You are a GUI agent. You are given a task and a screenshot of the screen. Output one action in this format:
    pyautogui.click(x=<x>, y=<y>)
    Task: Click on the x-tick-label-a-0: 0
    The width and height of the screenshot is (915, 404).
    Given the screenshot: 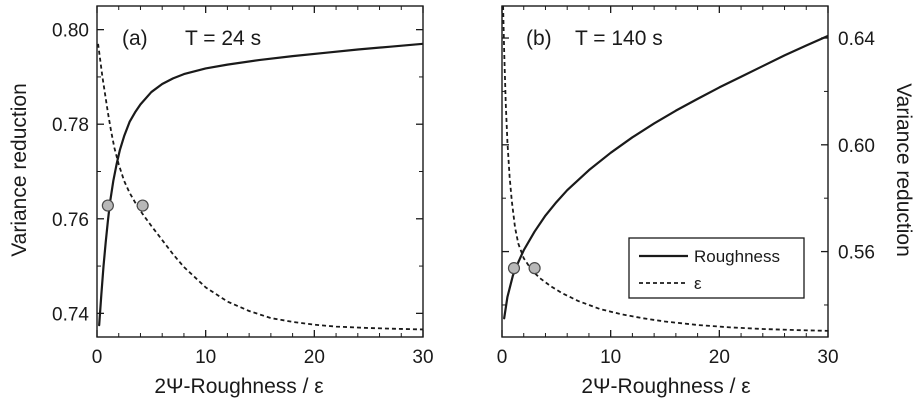 What is the action you would take?
    pyautogui.click(x=97, y=357)
    